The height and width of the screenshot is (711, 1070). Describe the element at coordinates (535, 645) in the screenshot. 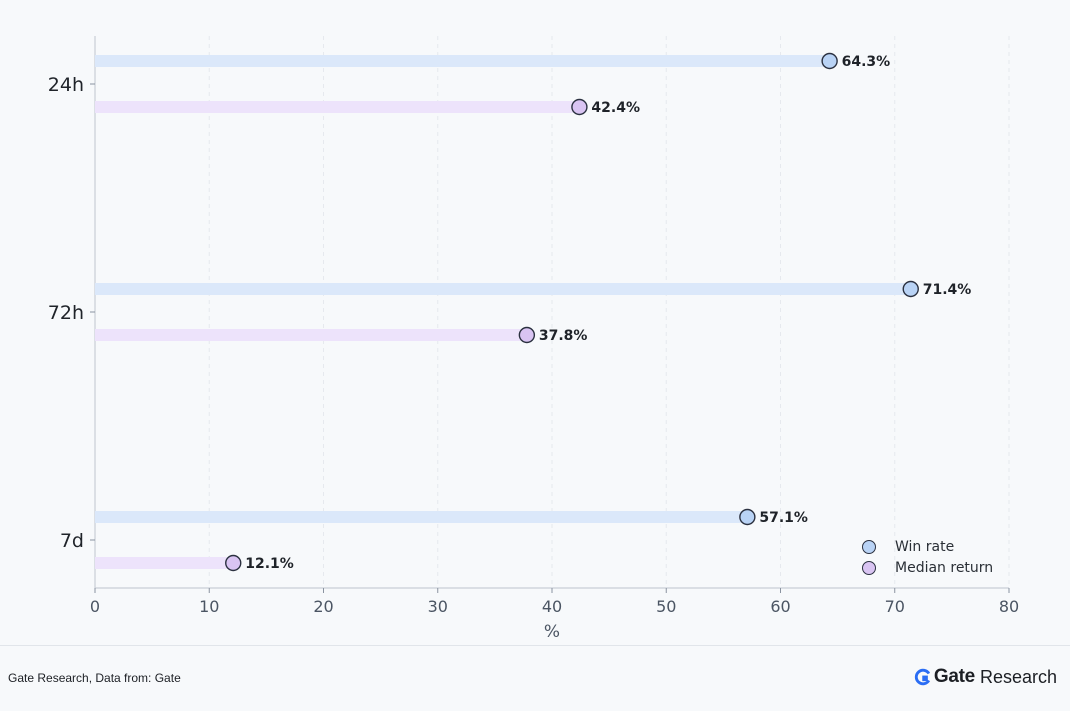

I see `footer-divider` at that location.